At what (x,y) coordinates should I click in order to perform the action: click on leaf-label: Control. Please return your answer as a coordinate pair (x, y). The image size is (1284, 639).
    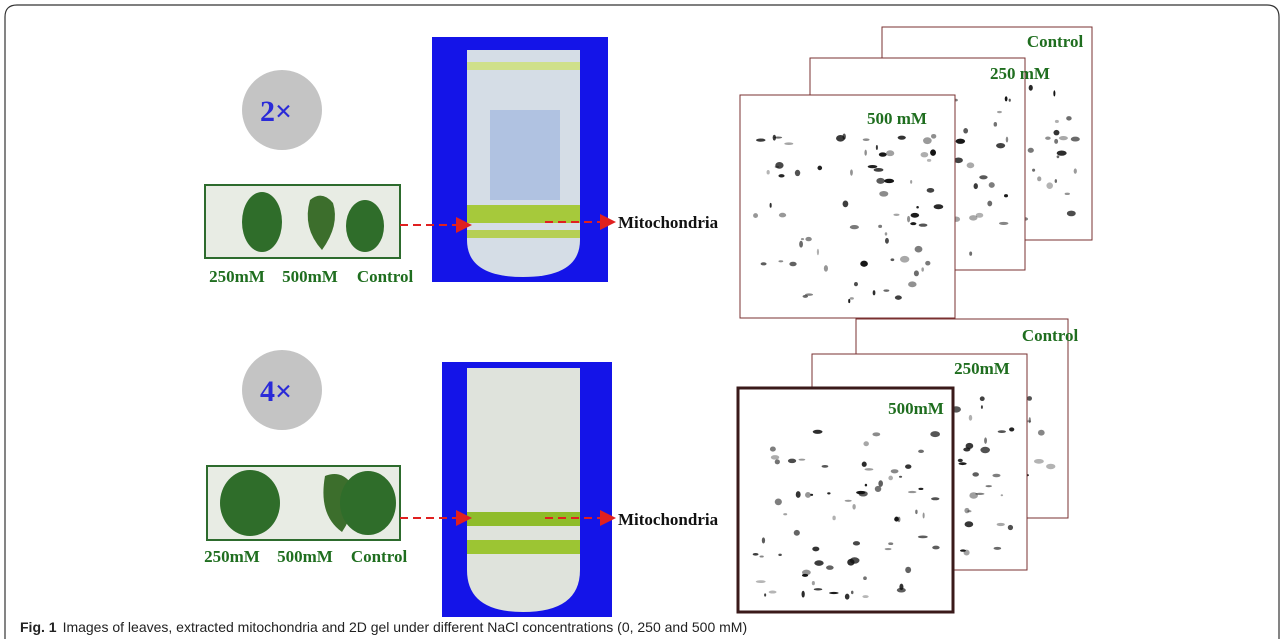
    Looking at the image, I should click on (385, 276).